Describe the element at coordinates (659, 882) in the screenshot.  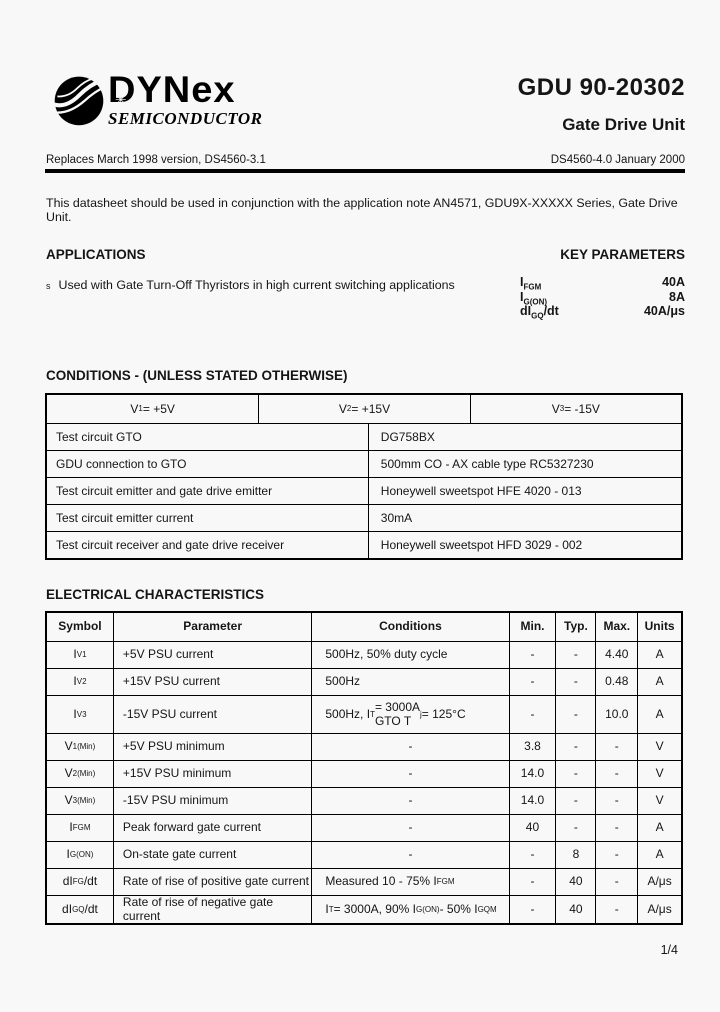
I see `cell-units: A/μs` at that location.